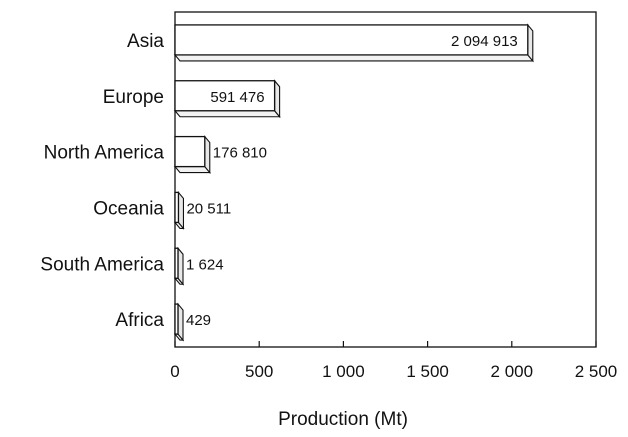  I want to click on x-tick-label: 0, so click(174, 371).